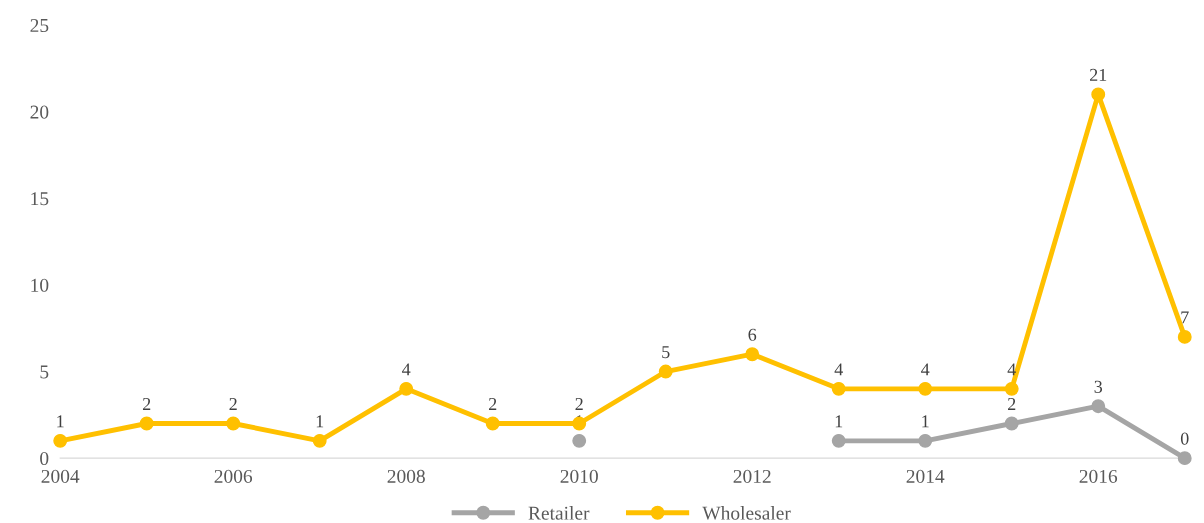  I want to click on x-tick-label: 2014, so click(925, 476).